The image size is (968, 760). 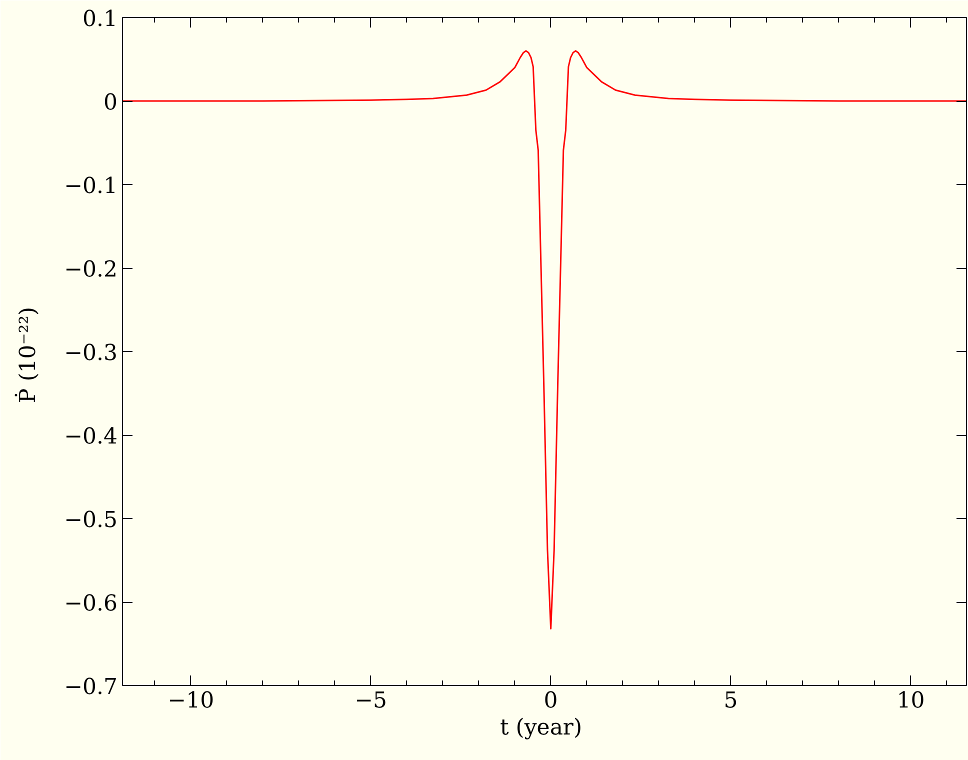 I want to click on y-tick-label: −0.2, so click(x=91, y=270).